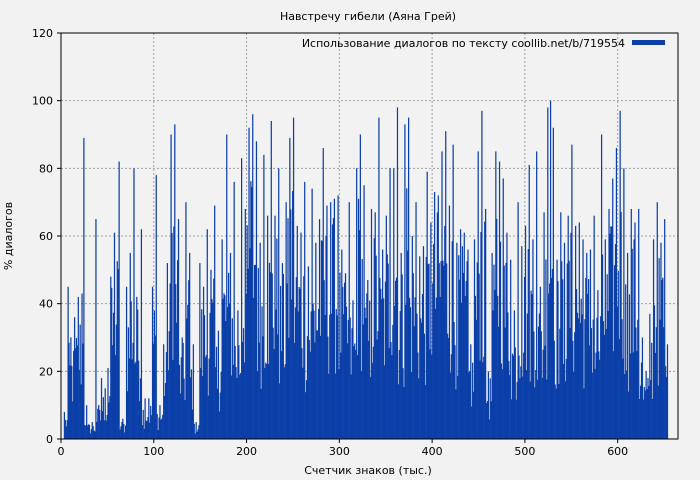 This screenshot has width=700, height=480. Describe the element at coordinates (42, 101) in the screenshot. I see `y-tick-label: 100` at that location.